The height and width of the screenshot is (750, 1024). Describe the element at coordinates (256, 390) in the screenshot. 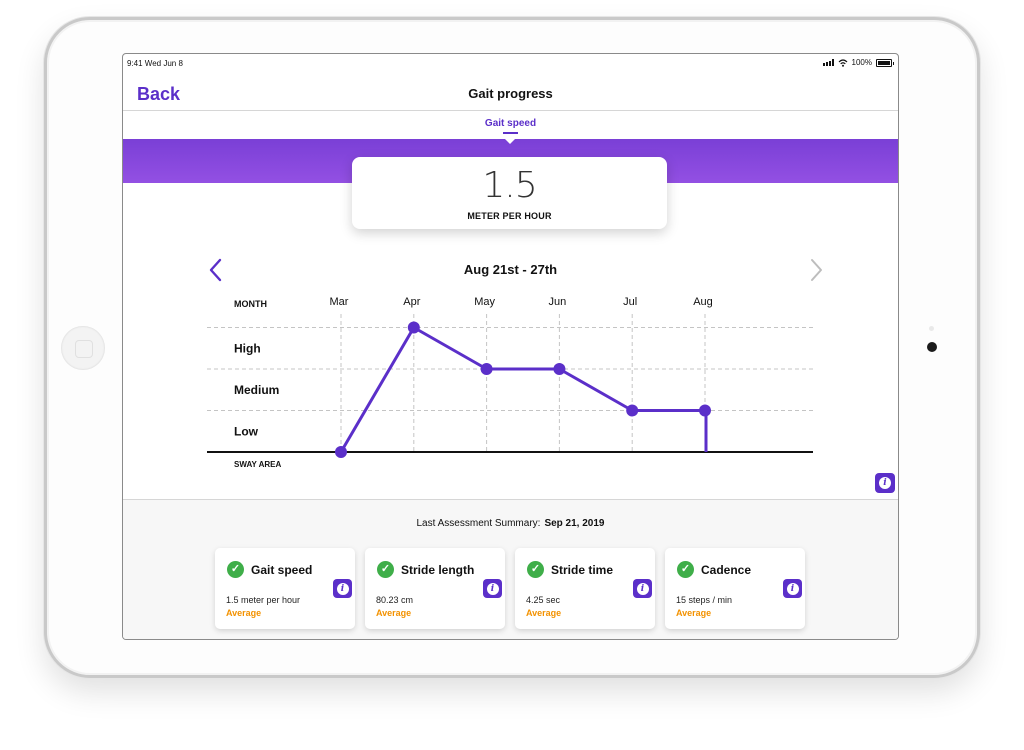

I see `level-label: Medium` at that location.